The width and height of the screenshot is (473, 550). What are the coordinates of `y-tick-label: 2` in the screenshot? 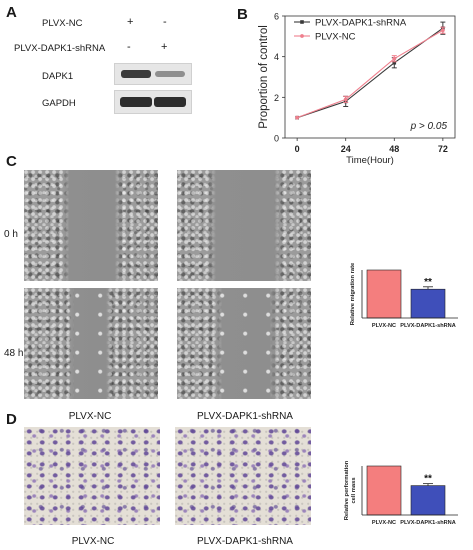 It's located at (276, 98).